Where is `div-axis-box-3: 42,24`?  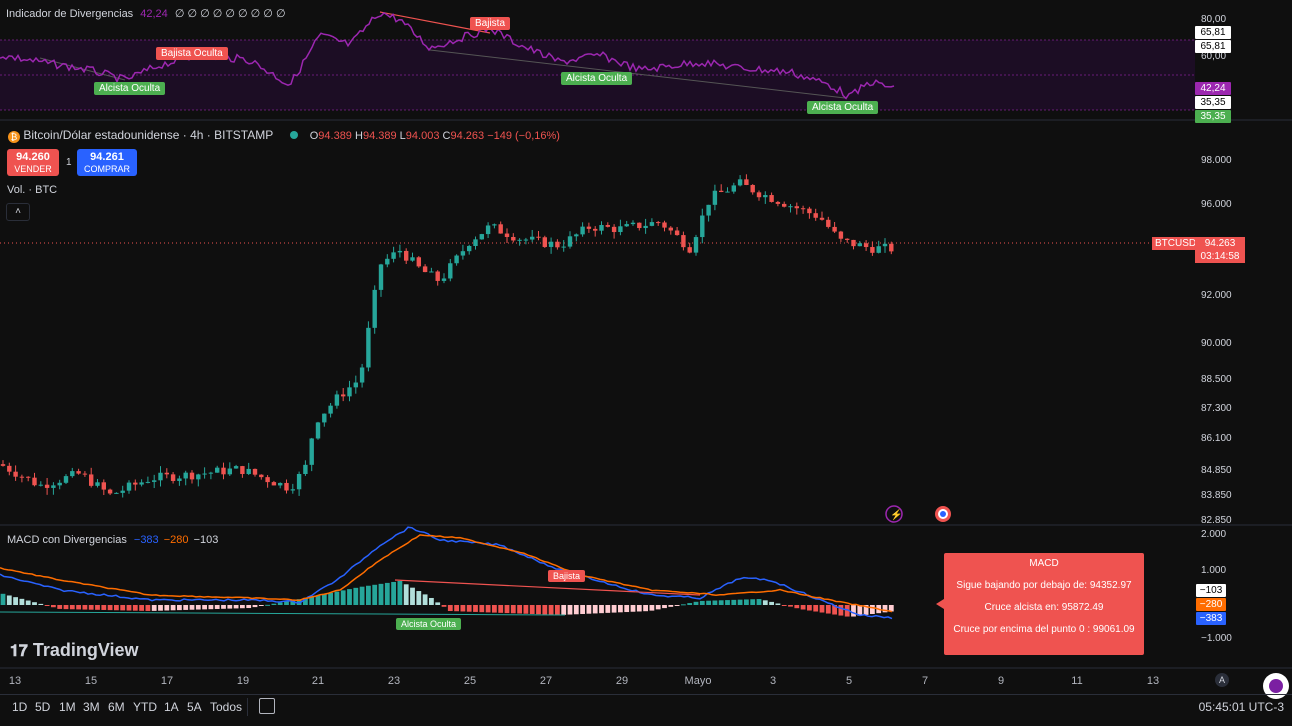 div-axis-box-3: 42,24 is located at coordinates (1213, 88).